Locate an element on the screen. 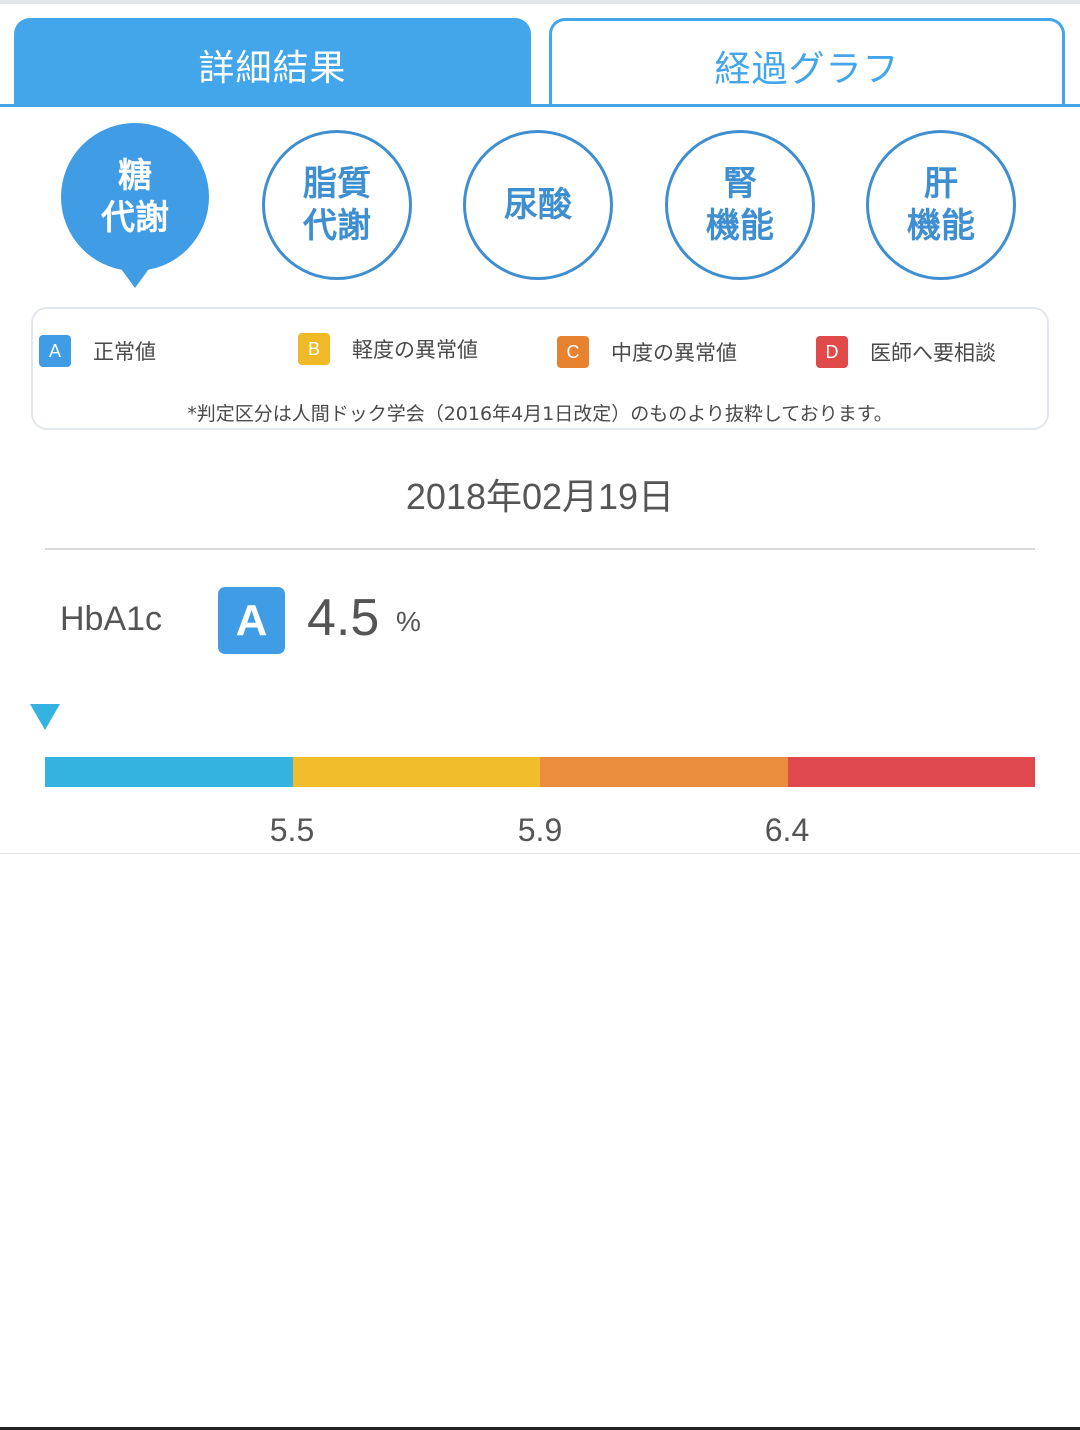  category-lipid-metabolism: 脂質 代謝 is located at coordinates (337, 205).